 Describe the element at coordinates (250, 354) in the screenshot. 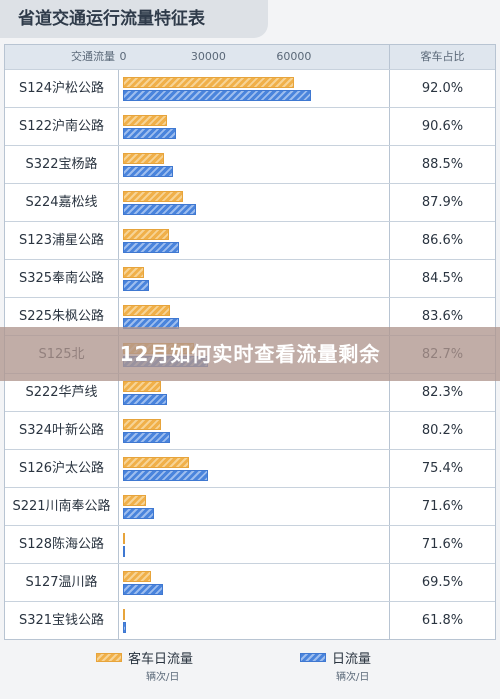

I see `overlay-banner: 12月如何实时查看流量剩余` at that location.